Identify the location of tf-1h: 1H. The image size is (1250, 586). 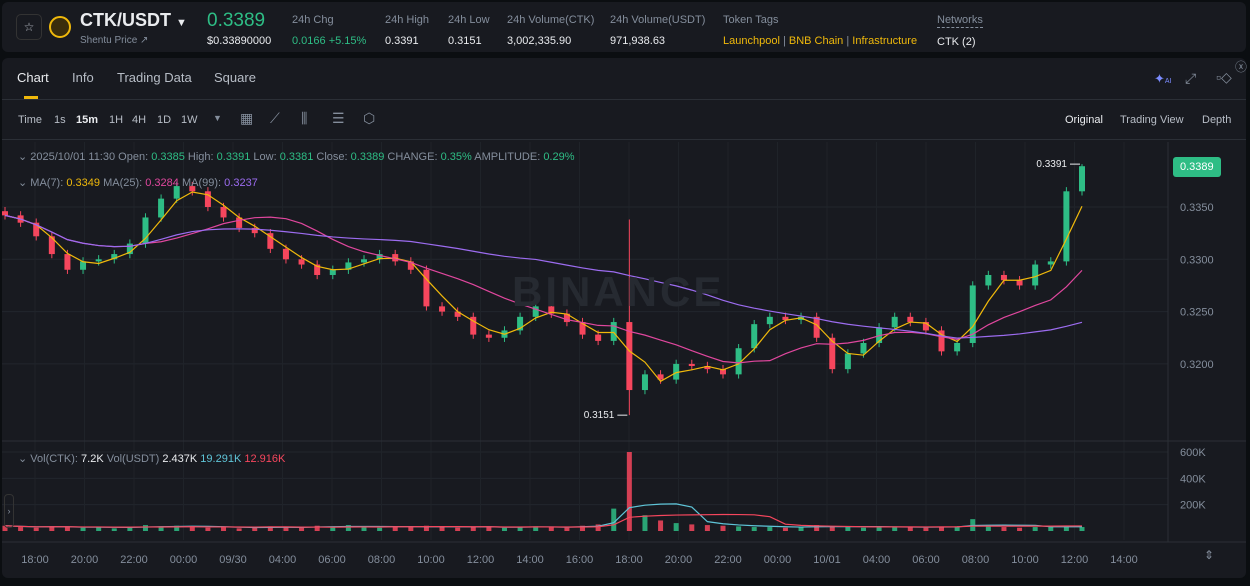
(116, 120).